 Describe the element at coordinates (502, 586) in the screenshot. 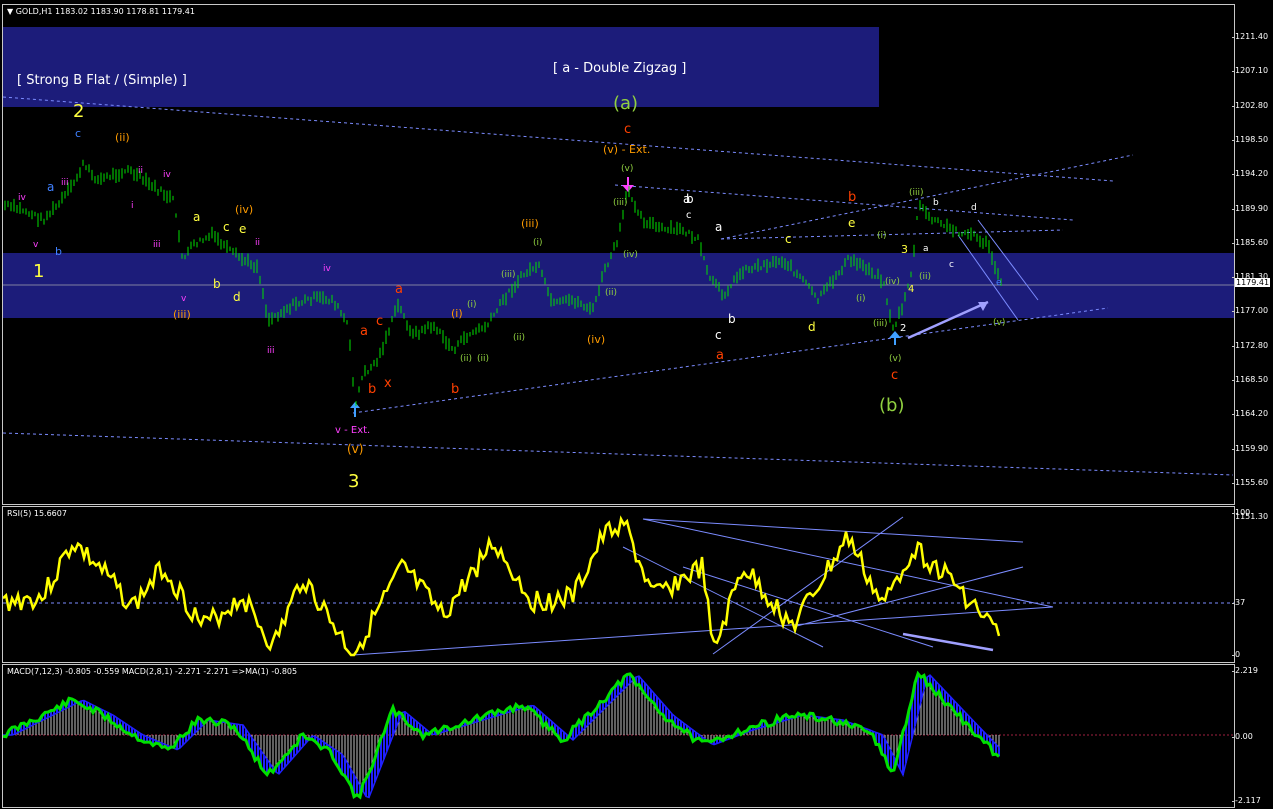

I see `rsi-line` at that location.